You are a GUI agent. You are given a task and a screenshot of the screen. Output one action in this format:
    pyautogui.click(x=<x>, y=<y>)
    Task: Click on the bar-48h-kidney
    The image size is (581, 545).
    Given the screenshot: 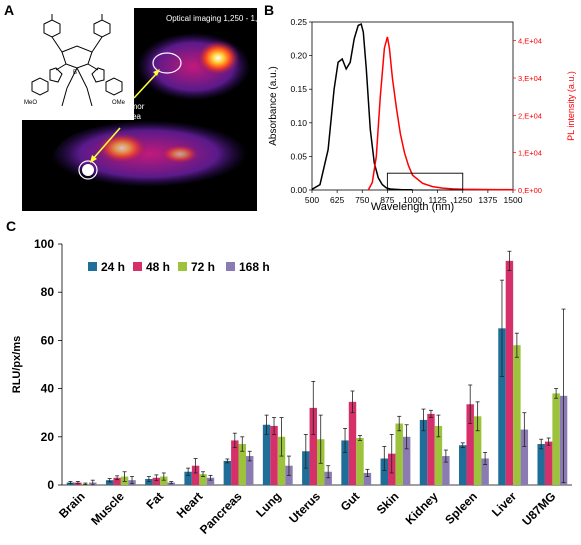 What is the action you would take?
    pyautogui.click(x=431, y=449)
    